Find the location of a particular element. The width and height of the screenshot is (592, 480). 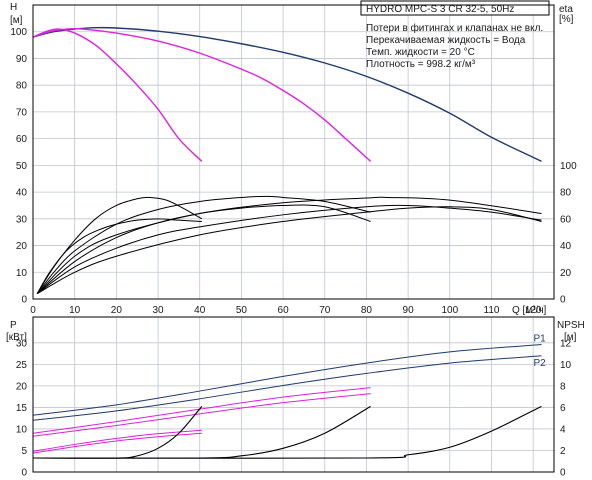

head-tick-label: 20 is located at coordinates (22, 246).